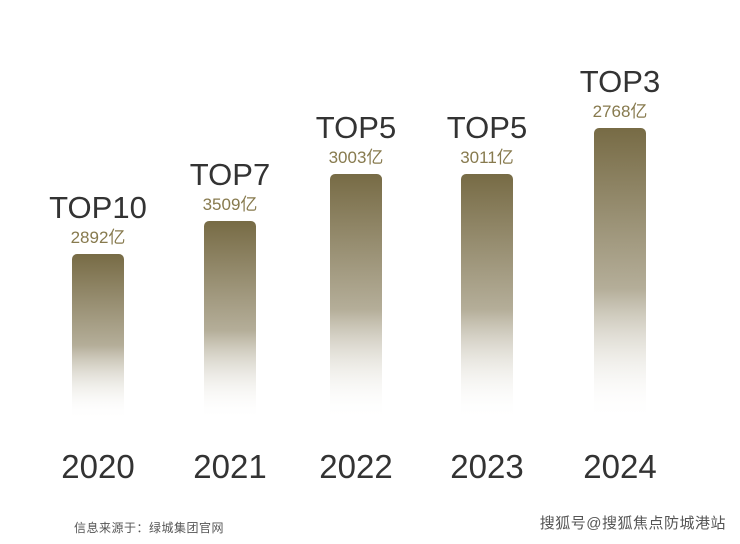  Describe the element at coordinates (98, 207) in the screenshot. I see `rank-label-2020: TOP10` at that location.